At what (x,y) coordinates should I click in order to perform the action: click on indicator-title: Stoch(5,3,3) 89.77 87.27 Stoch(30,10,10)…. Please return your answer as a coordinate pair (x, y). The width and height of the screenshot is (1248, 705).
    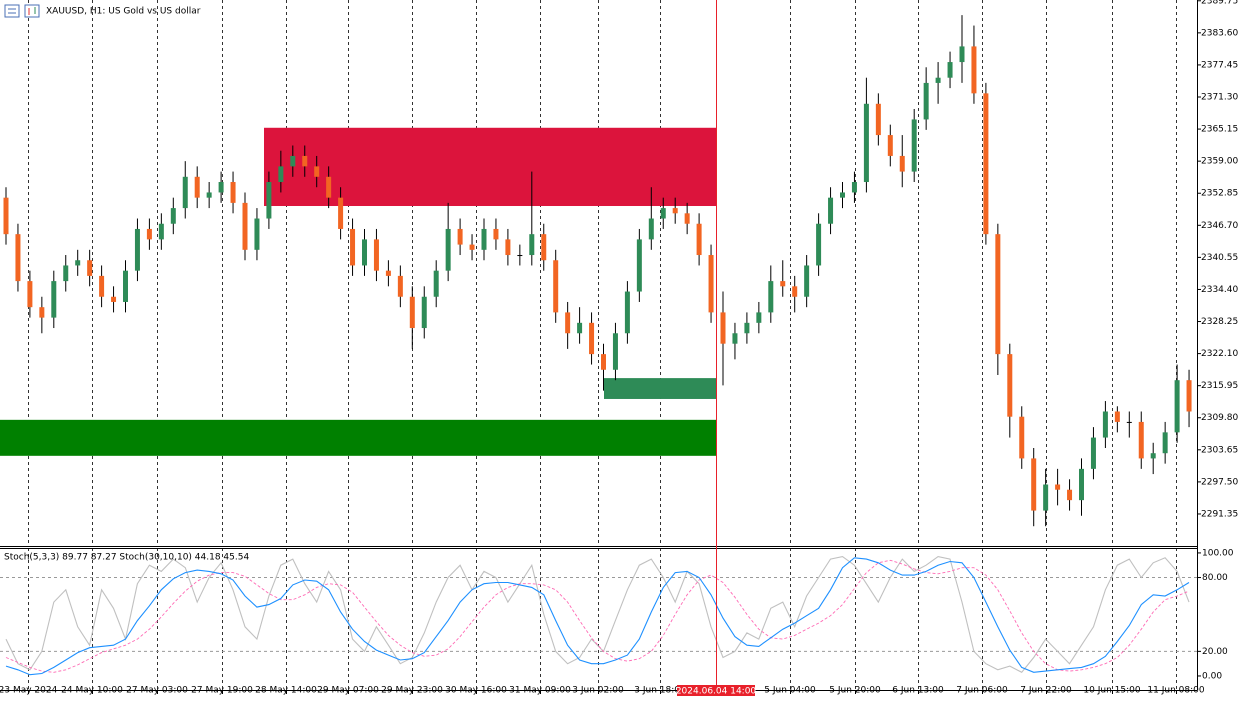
    Looking at the image, I should click on (126, 558).